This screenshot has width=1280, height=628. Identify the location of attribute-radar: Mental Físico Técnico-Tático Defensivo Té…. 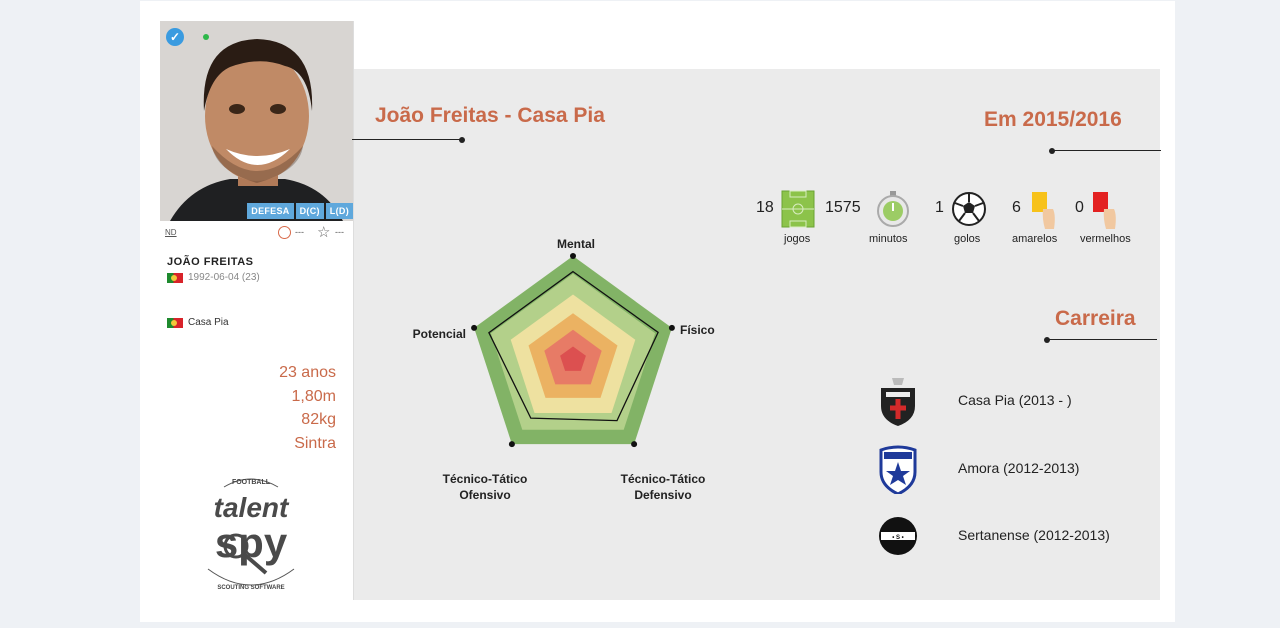
(570, 375).